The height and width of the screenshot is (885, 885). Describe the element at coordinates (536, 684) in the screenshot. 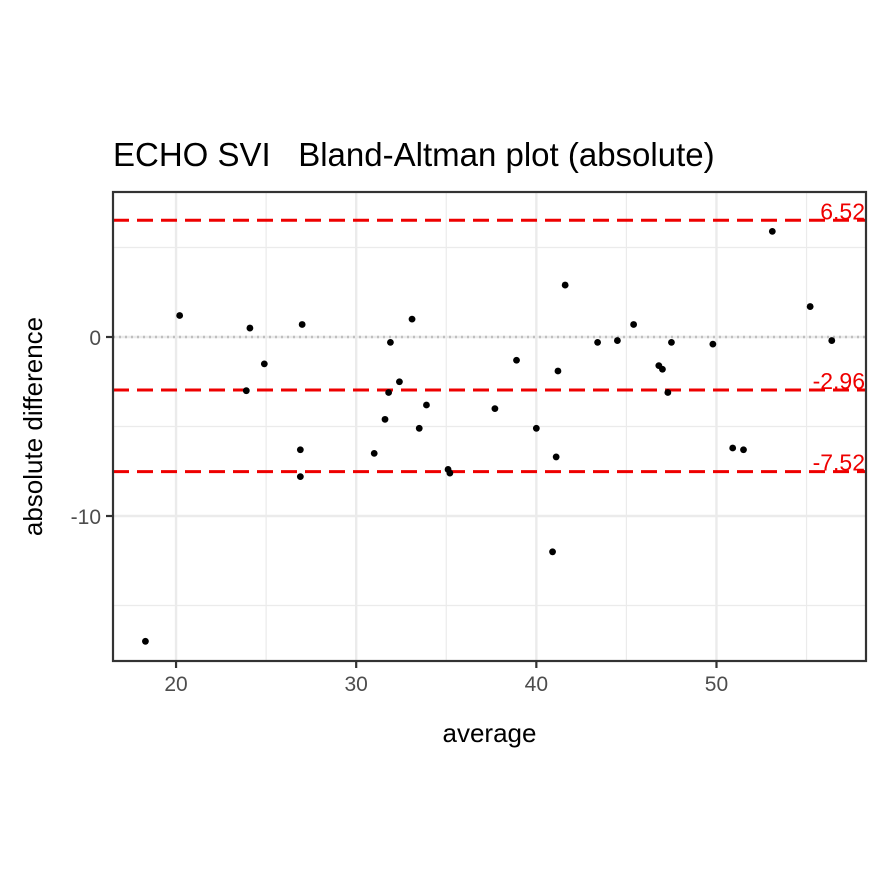

I see `x-tick-label: 40` at that location.